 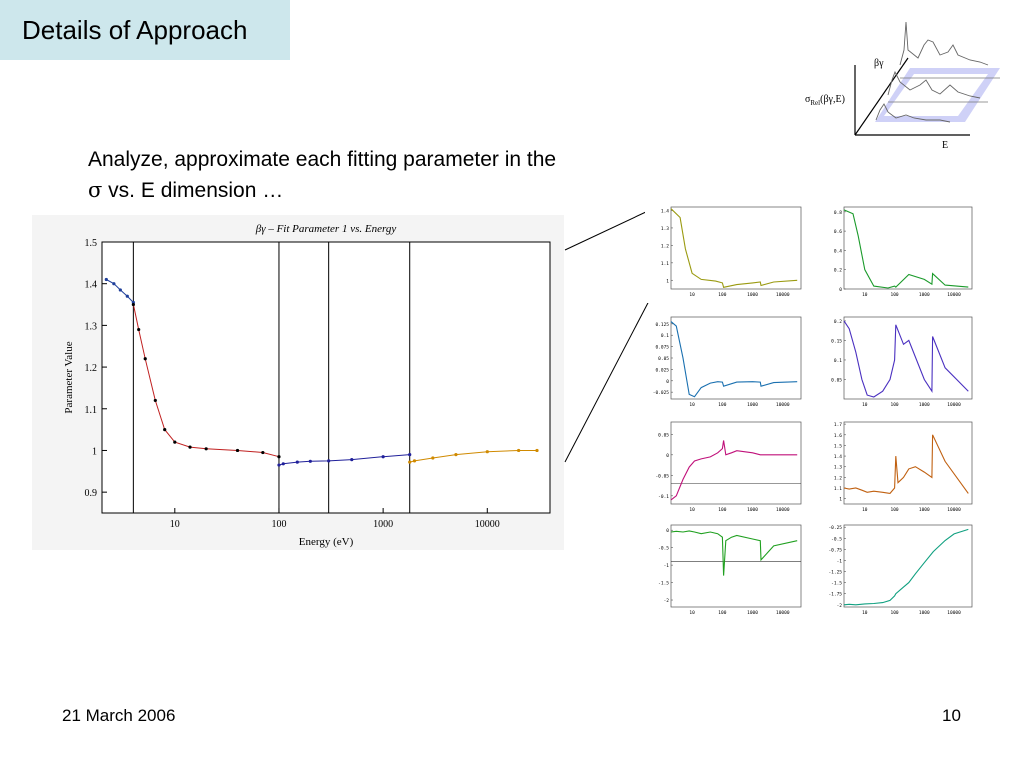 I want to click on curve-front, so click(x=913, y=113).